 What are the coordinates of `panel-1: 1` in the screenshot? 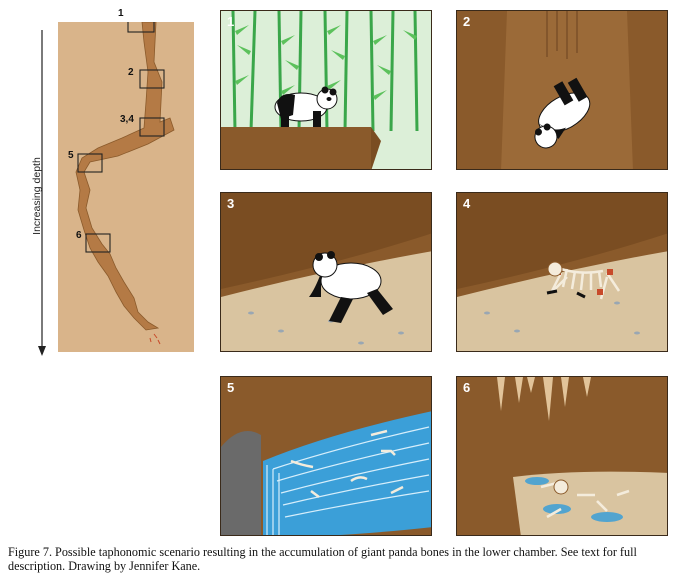 It's located at (326, 90).